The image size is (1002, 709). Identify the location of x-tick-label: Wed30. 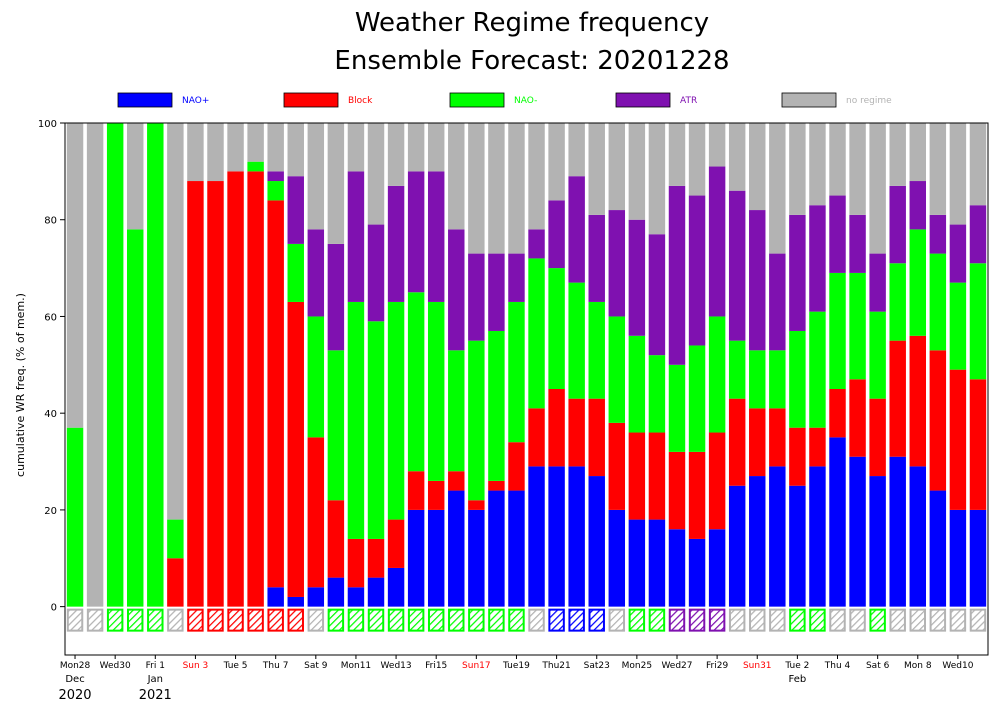
(115, 666).